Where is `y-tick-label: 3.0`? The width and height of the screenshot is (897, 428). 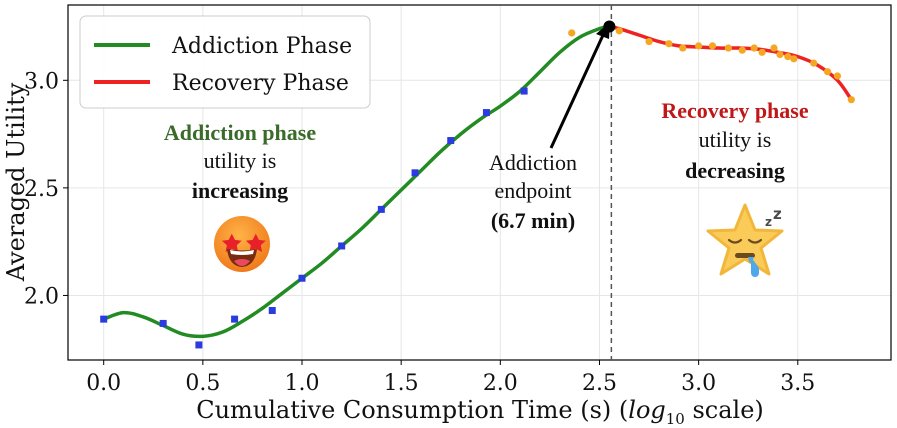 y-tick-label: 3.0 is located at coordinates (41, 81).